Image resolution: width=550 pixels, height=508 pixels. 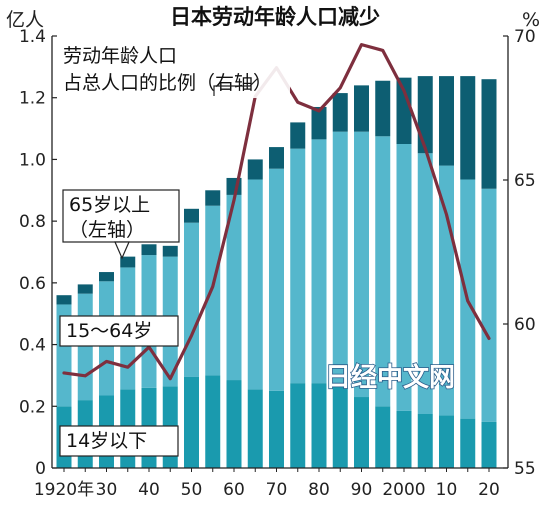 I want to click on annotation-15to64: 15～64岁, so click(x=119, y=331).